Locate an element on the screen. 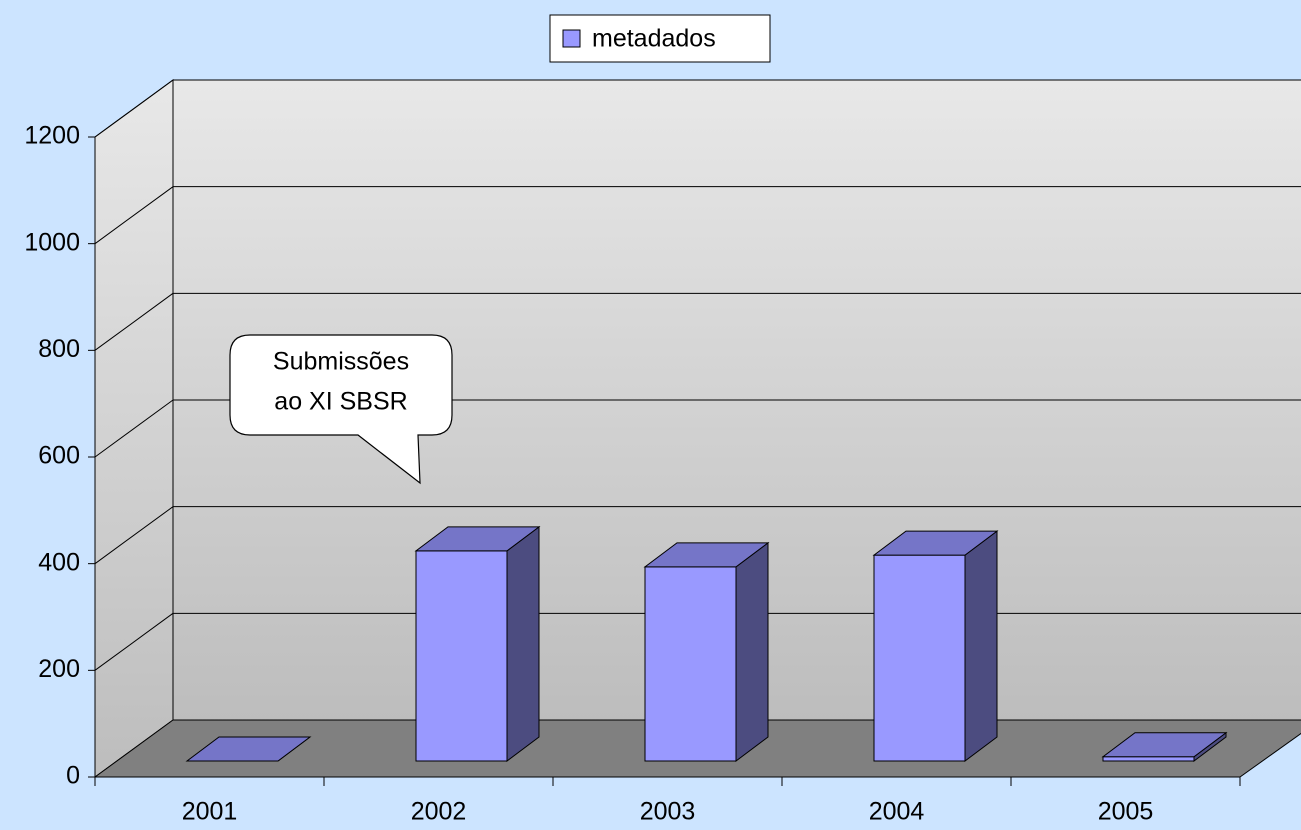 The height and width of the screenshot is (830, 1301). y-tick-label: 400 is located at coordinates (59, 562).